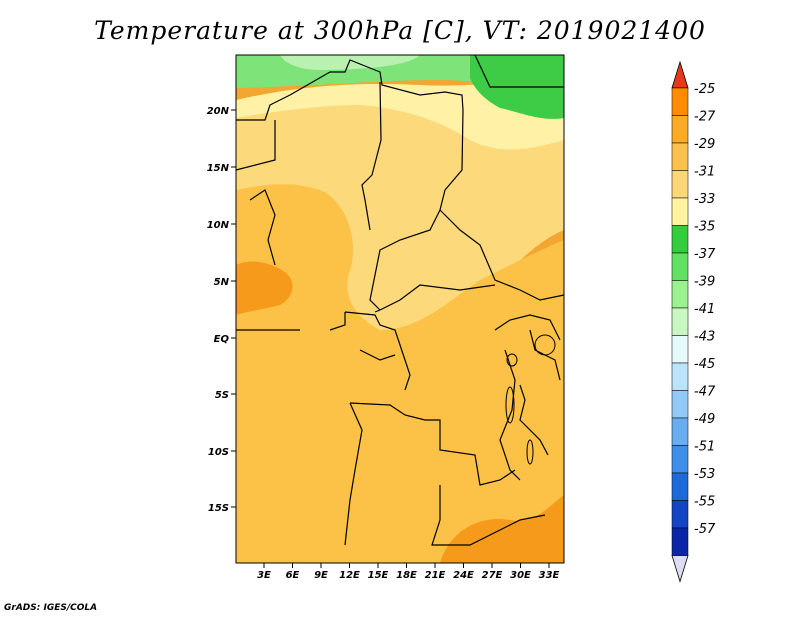 Image resolution: width=800 pixels, height=618 pixels. Describe the element at coordinates (435, 575) in the screenshot. I see `lon-tick-label: 21E` at that location.